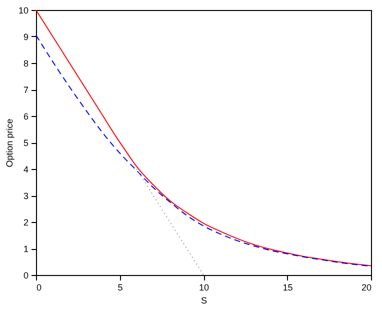  Describe the element at coordinates (25, 117) in the screenshot. I see `y-tick-label: 6` at that location.